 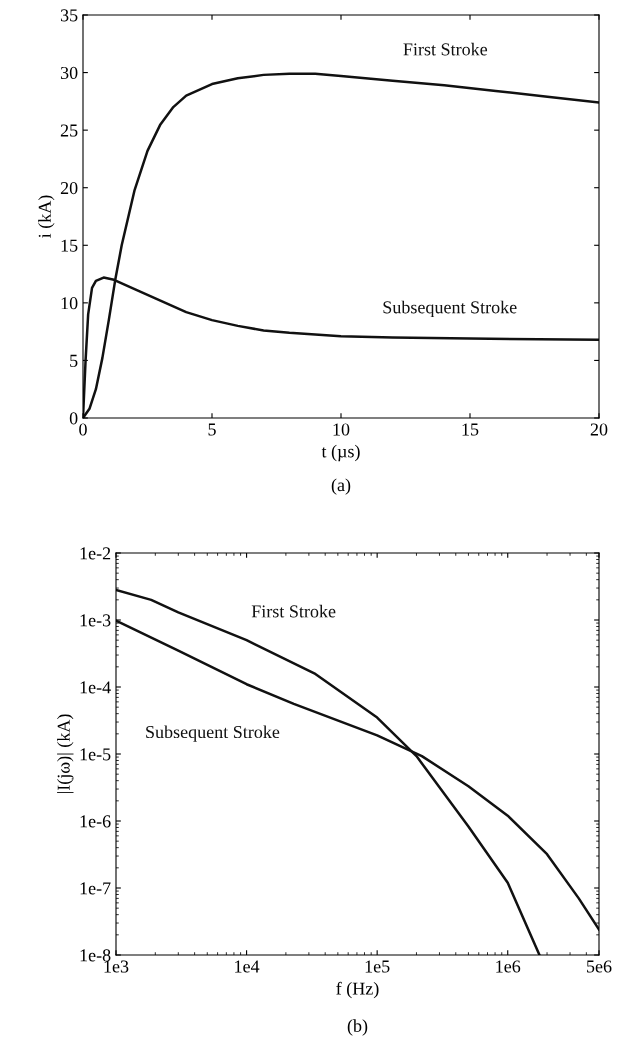 What do you see at coordinates (73, 418) in the screenshot?
I see `y-tick-label: 0` at bounding box center [73, 418].